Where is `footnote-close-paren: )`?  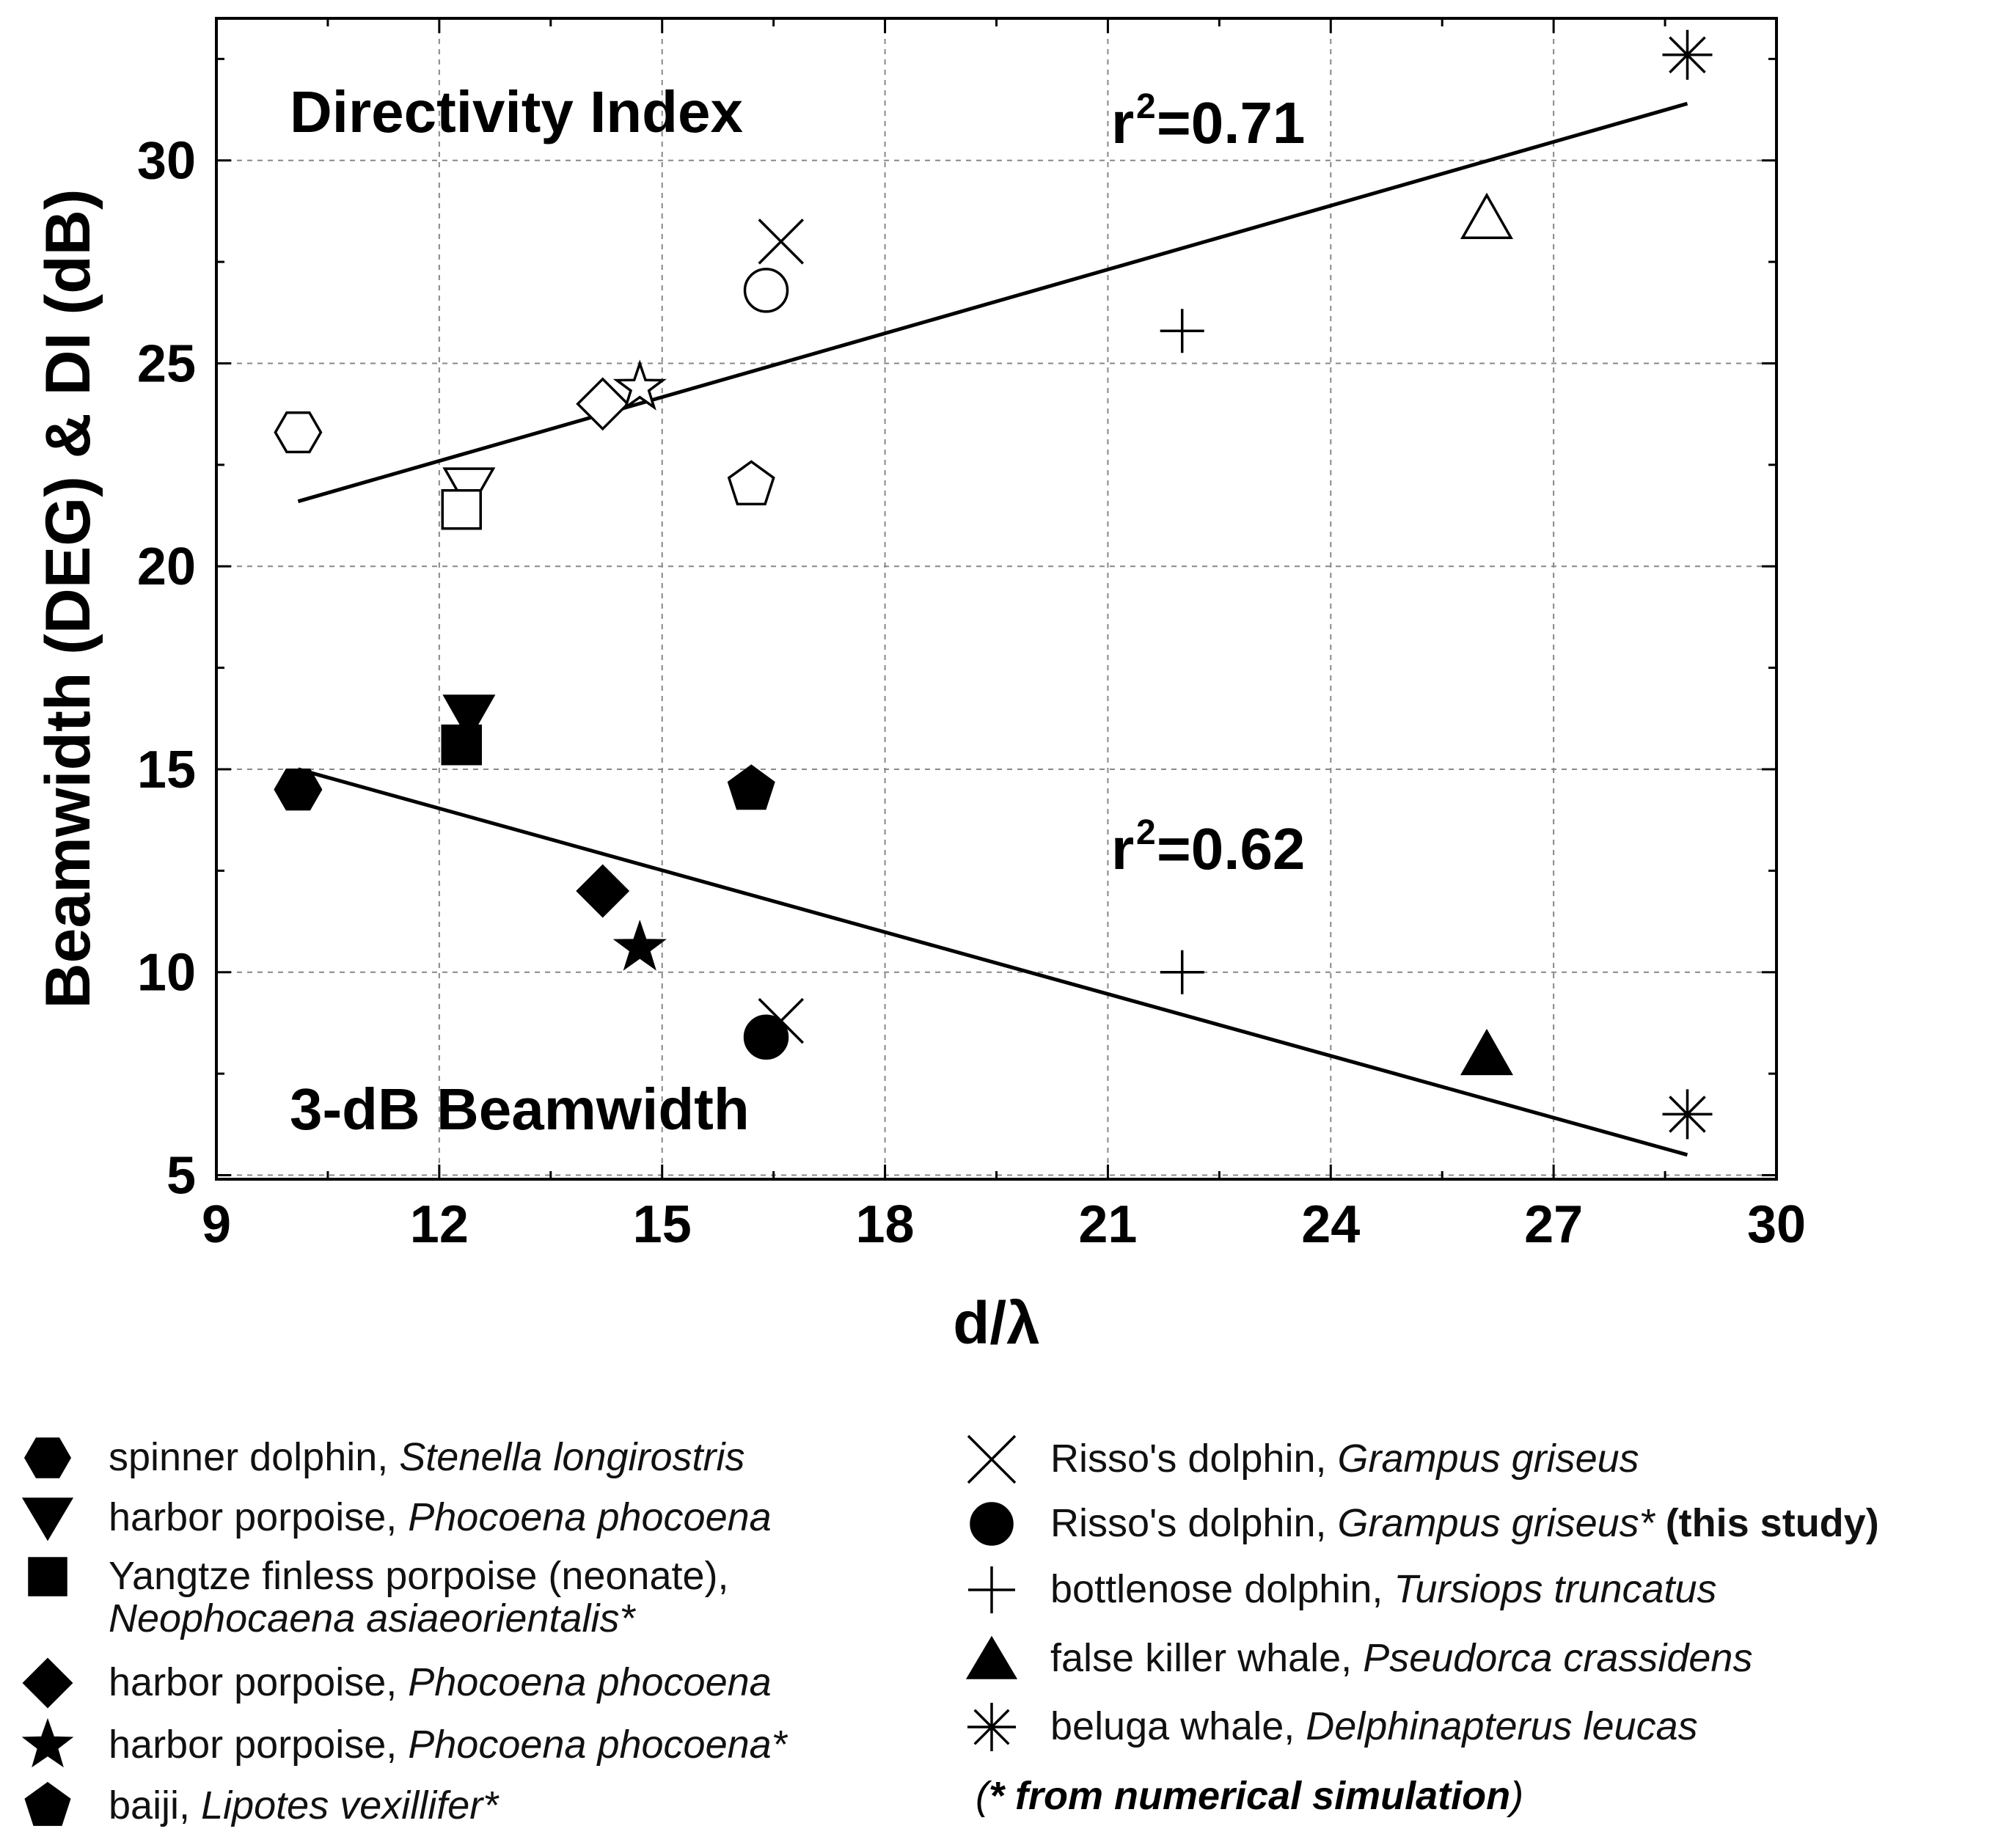
footnote-close-paren: ) is located at coordinates (1517, 1796).